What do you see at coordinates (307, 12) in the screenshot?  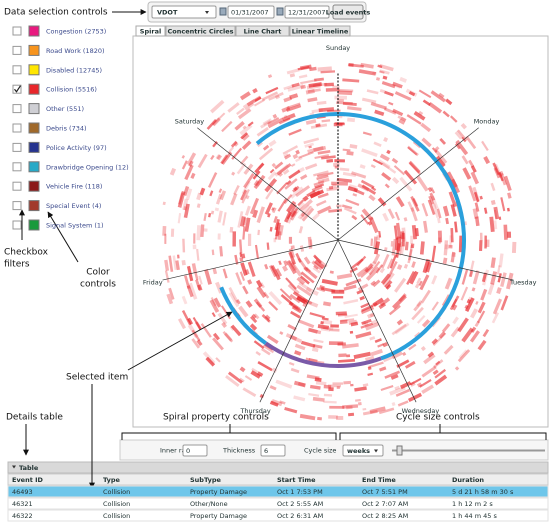 I see `end-date` at bounding box center [307, 12].